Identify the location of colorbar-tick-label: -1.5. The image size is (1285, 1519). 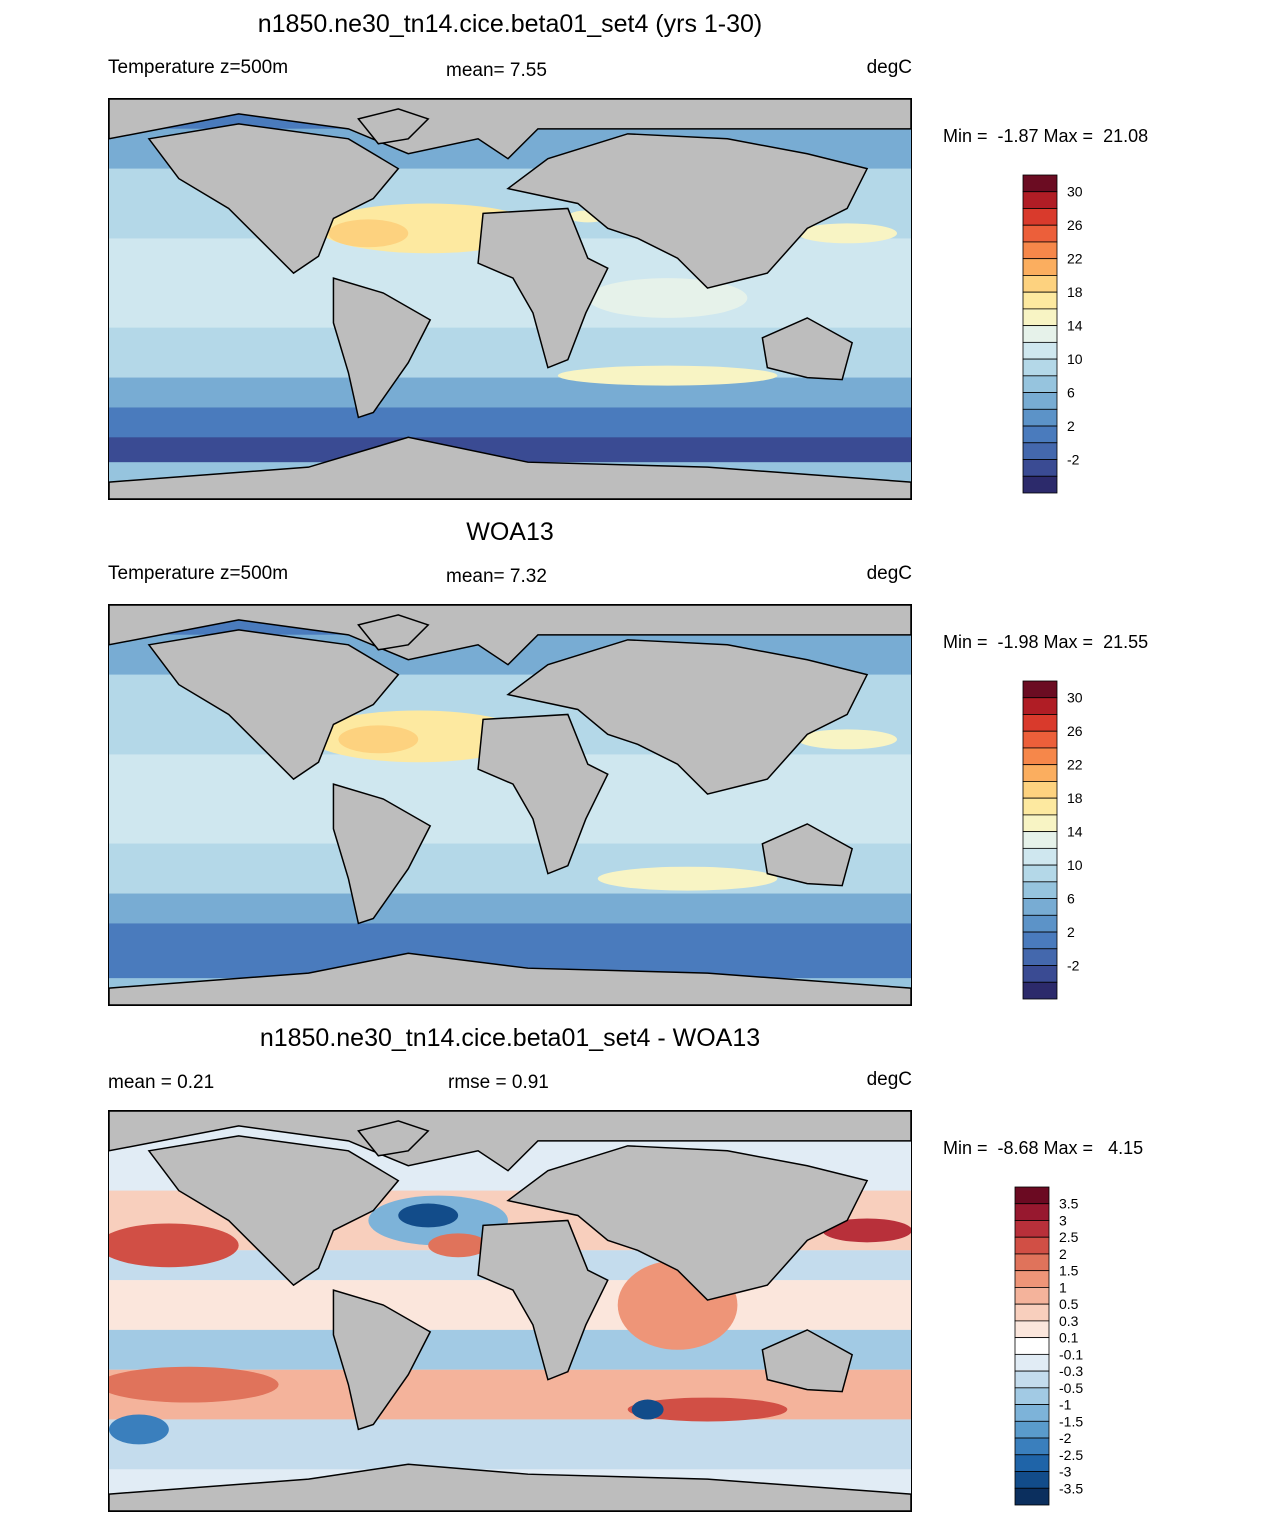
(1071, 1421).